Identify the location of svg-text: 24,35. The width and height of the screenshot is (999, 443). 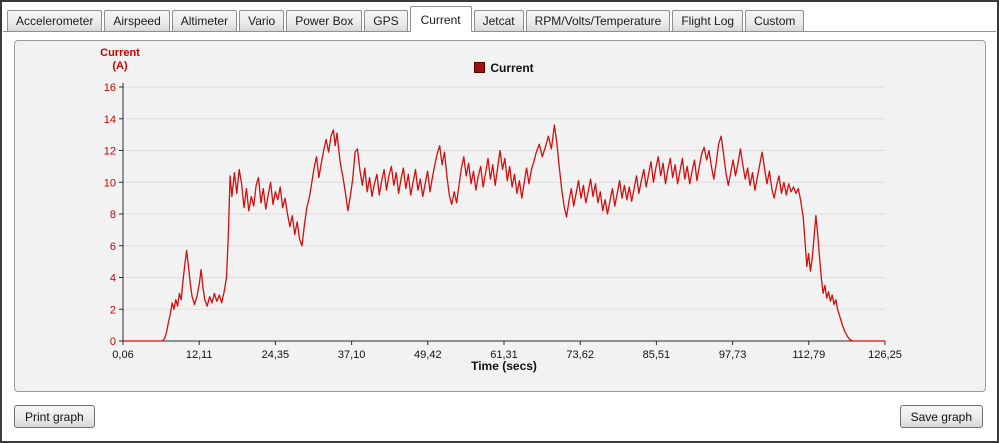
(276, 355).